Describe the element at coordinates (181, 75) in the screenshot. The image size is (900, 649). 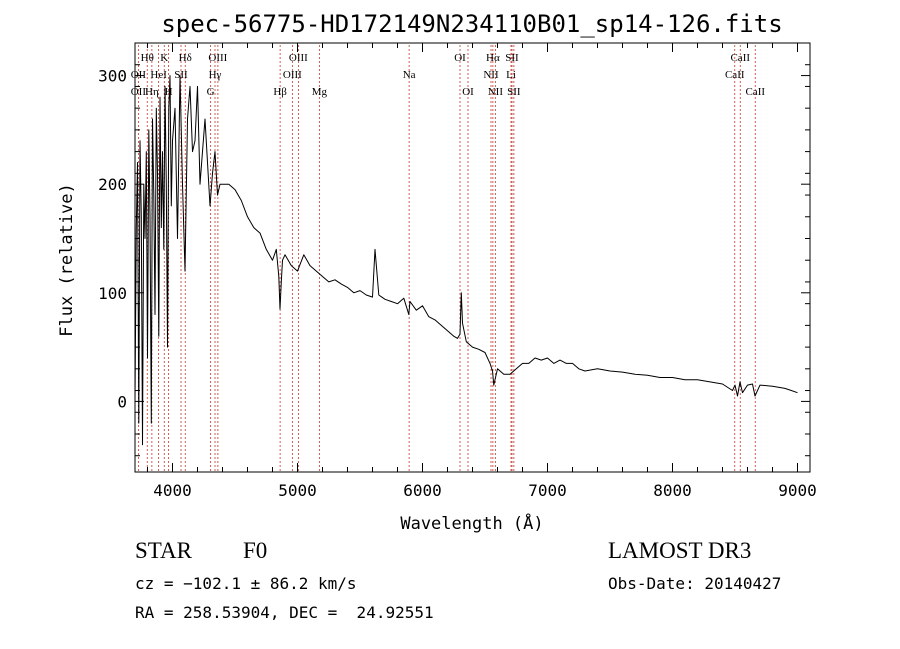
I see `line-label-6: SII` at that location.